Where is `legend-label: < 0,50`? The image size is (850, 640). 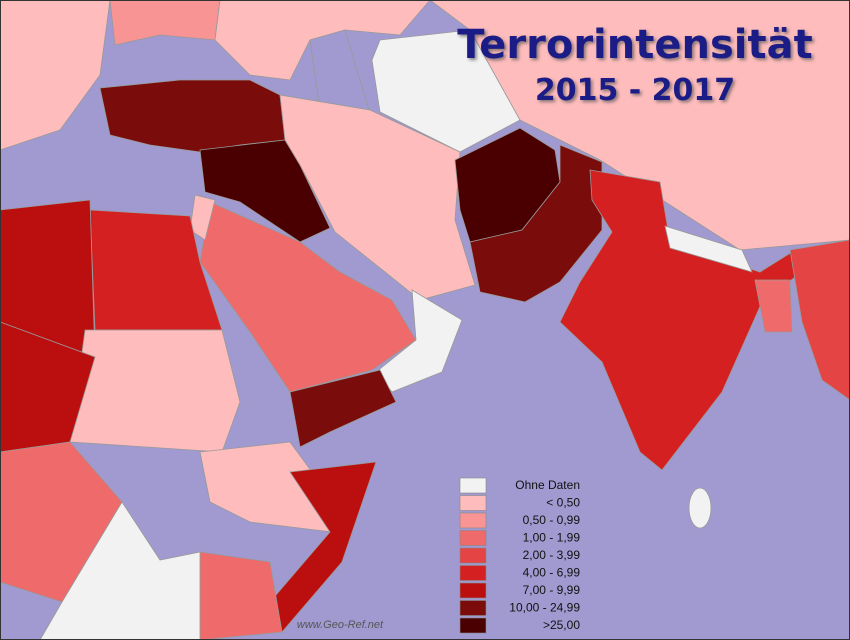
legend-label: < 0,50 is located at coordinates (563, 503).